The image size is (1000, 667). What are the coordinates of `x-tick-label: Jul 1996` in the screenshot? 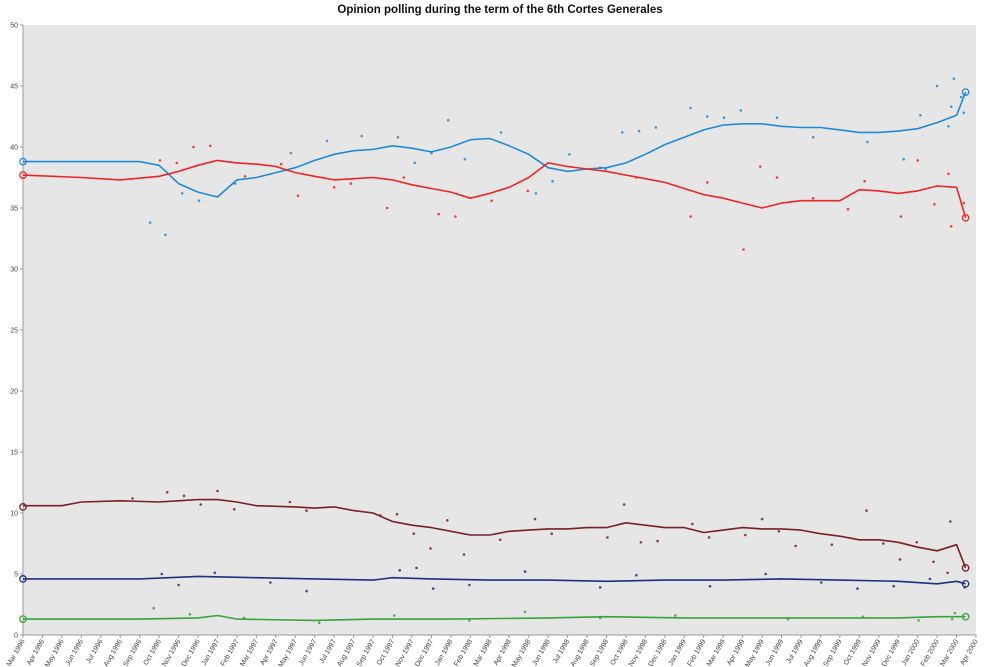 It's located at (94, 651).